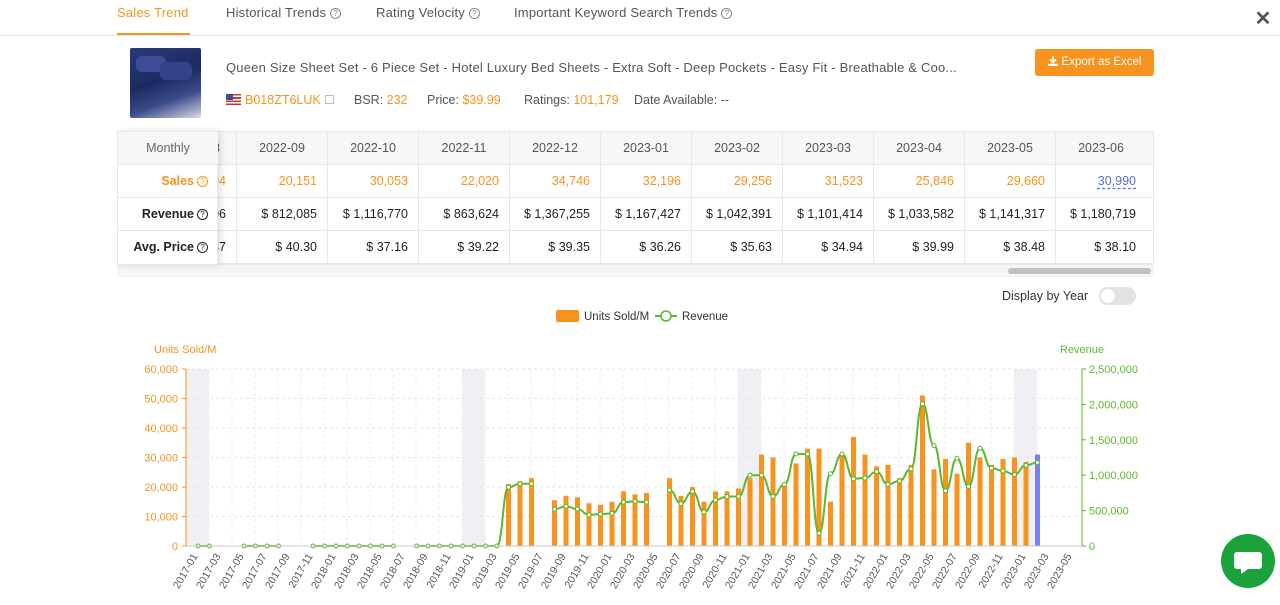 The image size is (1280, 605). Describe the element at coordinates (161, 488) in the screenshot. I see `left-tick-label: 20,000` at that location.